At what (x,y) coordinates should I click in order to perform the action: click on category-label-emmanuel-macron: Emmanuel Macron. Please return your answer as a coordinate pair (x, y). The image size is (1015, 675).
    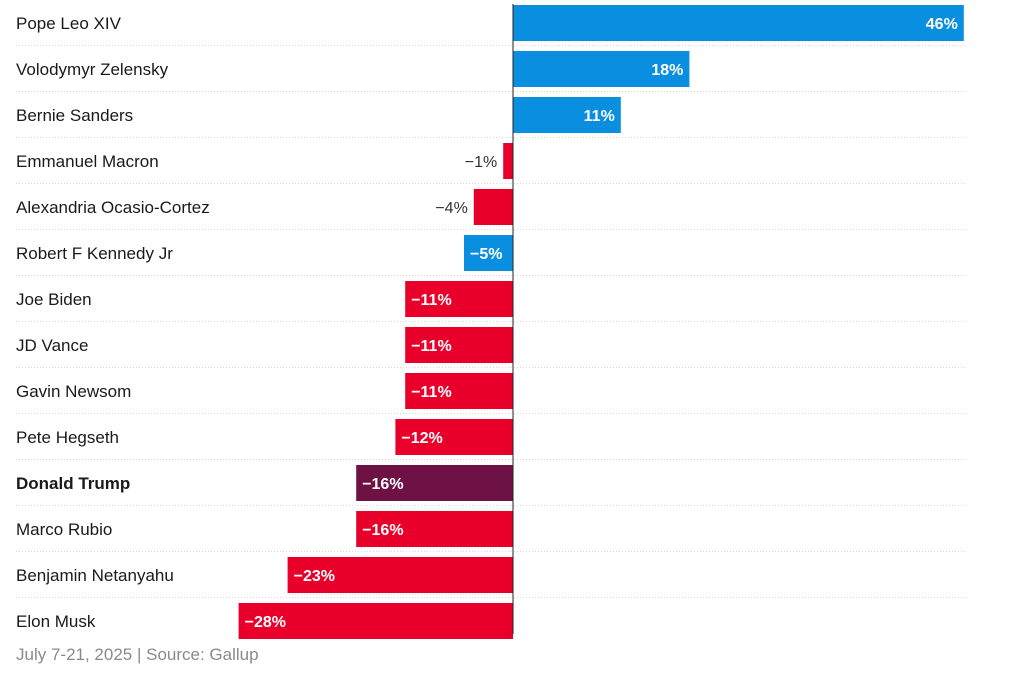
    Looking at the image, I should click on (87, 161).